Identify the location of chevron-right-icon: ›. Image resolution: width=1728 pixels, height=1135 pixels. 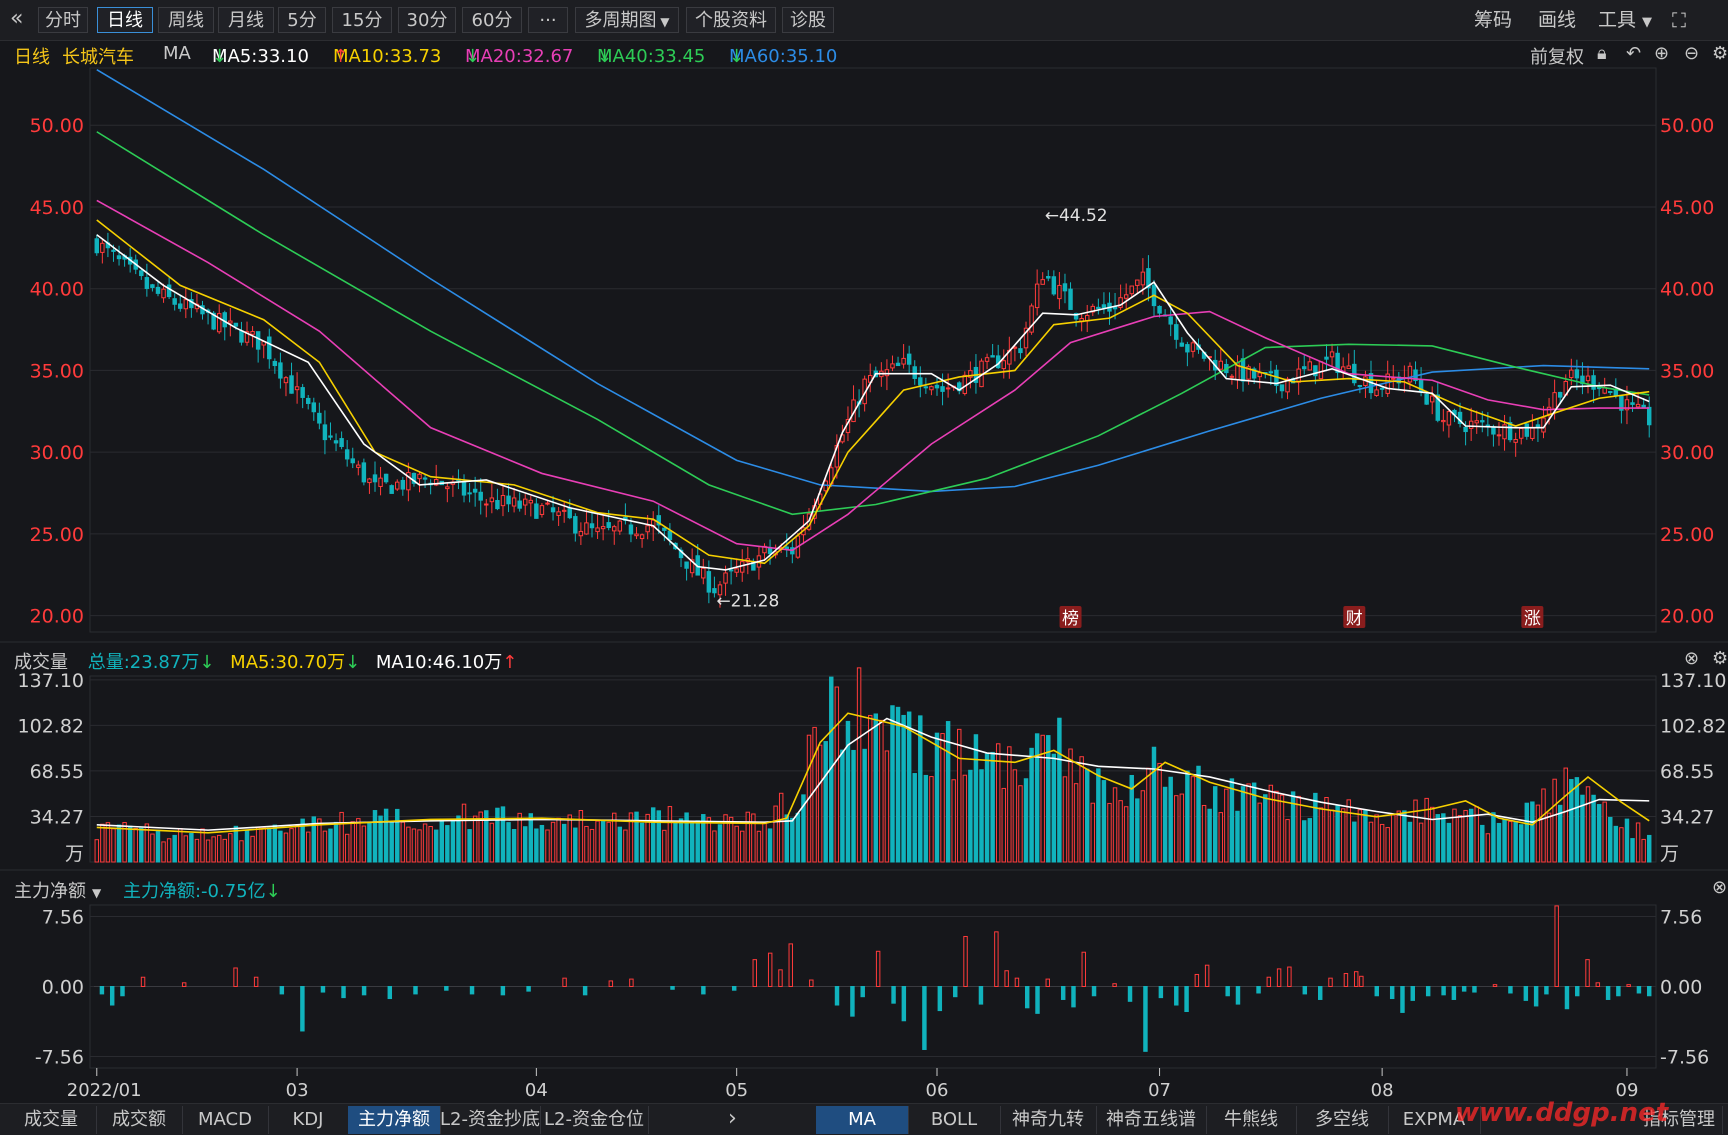
(732, 1118).